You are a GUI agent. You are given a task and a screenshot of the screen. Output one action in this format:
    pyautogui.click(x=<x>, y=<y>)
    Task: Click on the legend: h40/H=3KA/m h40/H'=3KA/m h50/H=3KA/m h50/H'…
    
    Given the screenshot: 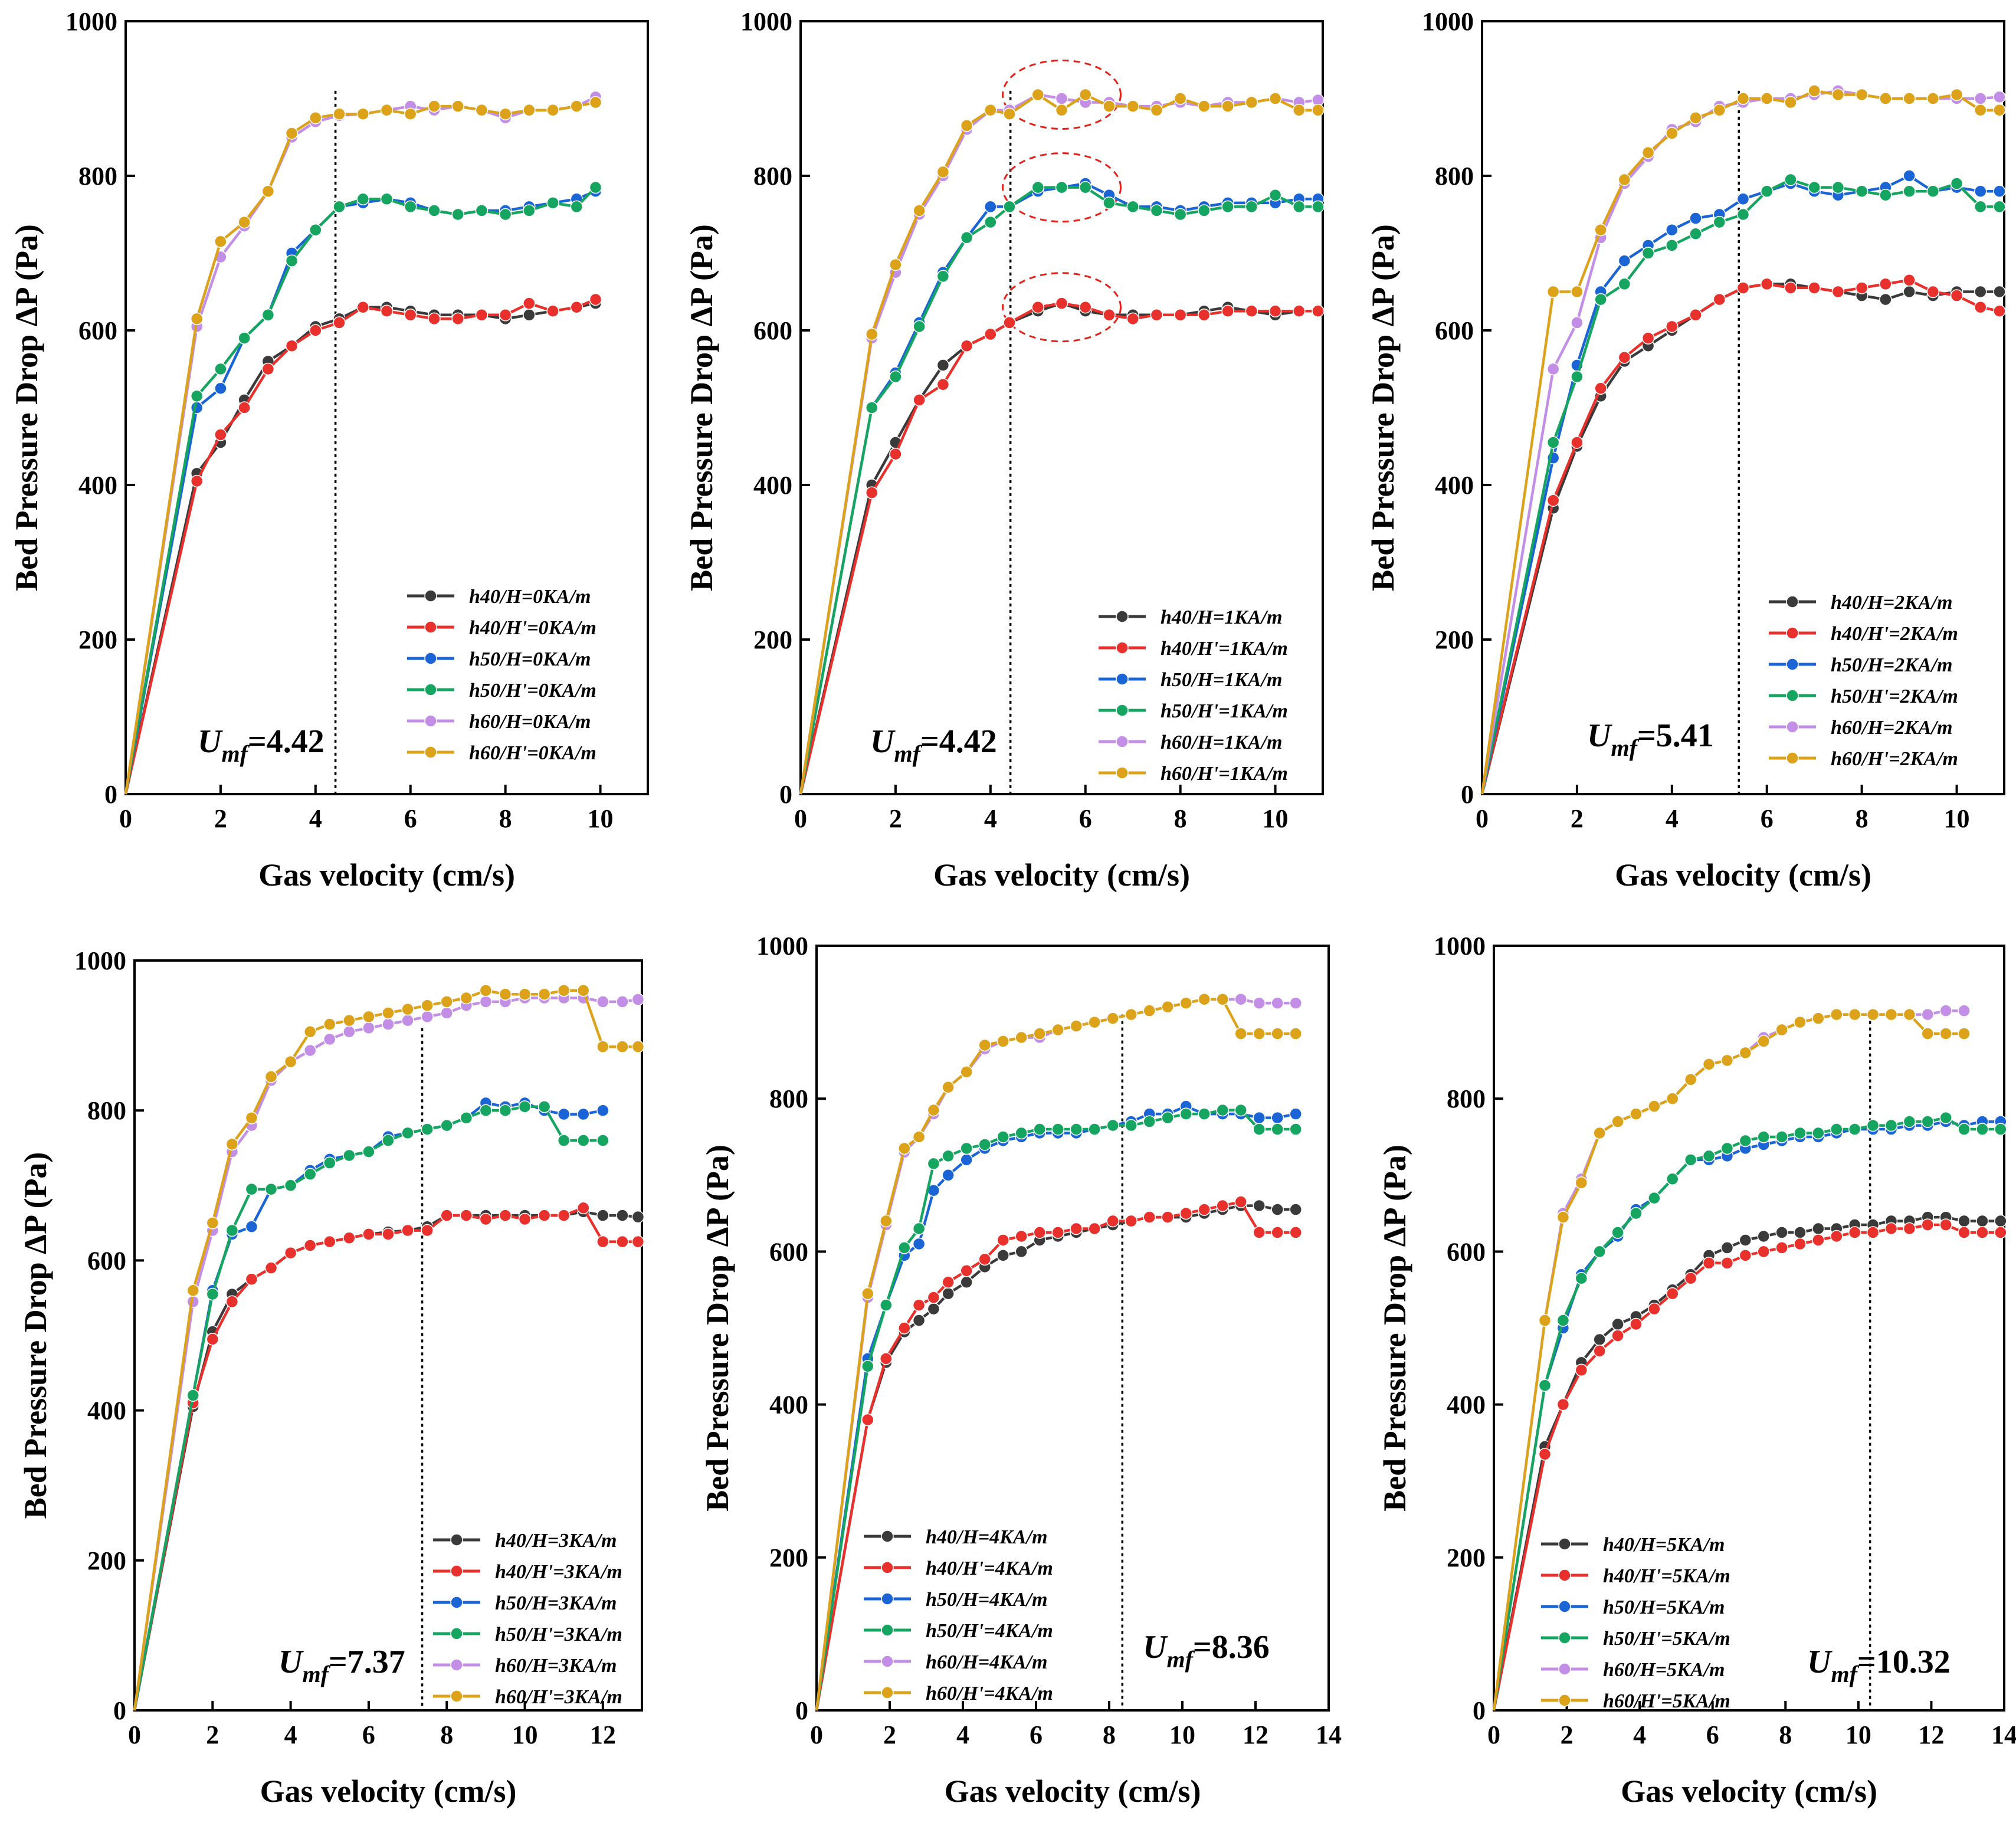 What is the action you would take?
    pyautogui.click(x=527, y=1619)
    